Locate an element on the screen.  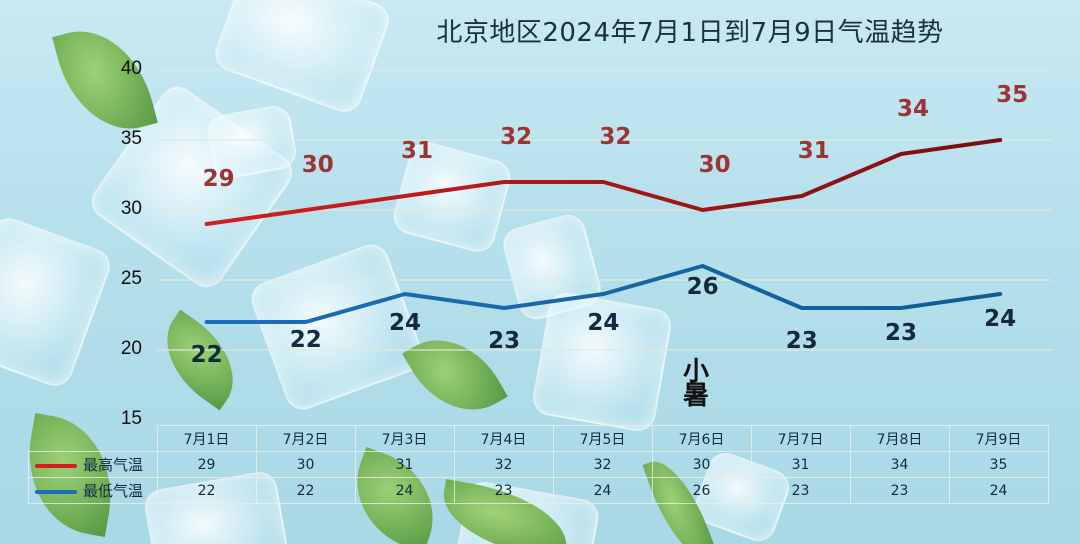
logo-char: 小 is located at coordinates (695, 372).